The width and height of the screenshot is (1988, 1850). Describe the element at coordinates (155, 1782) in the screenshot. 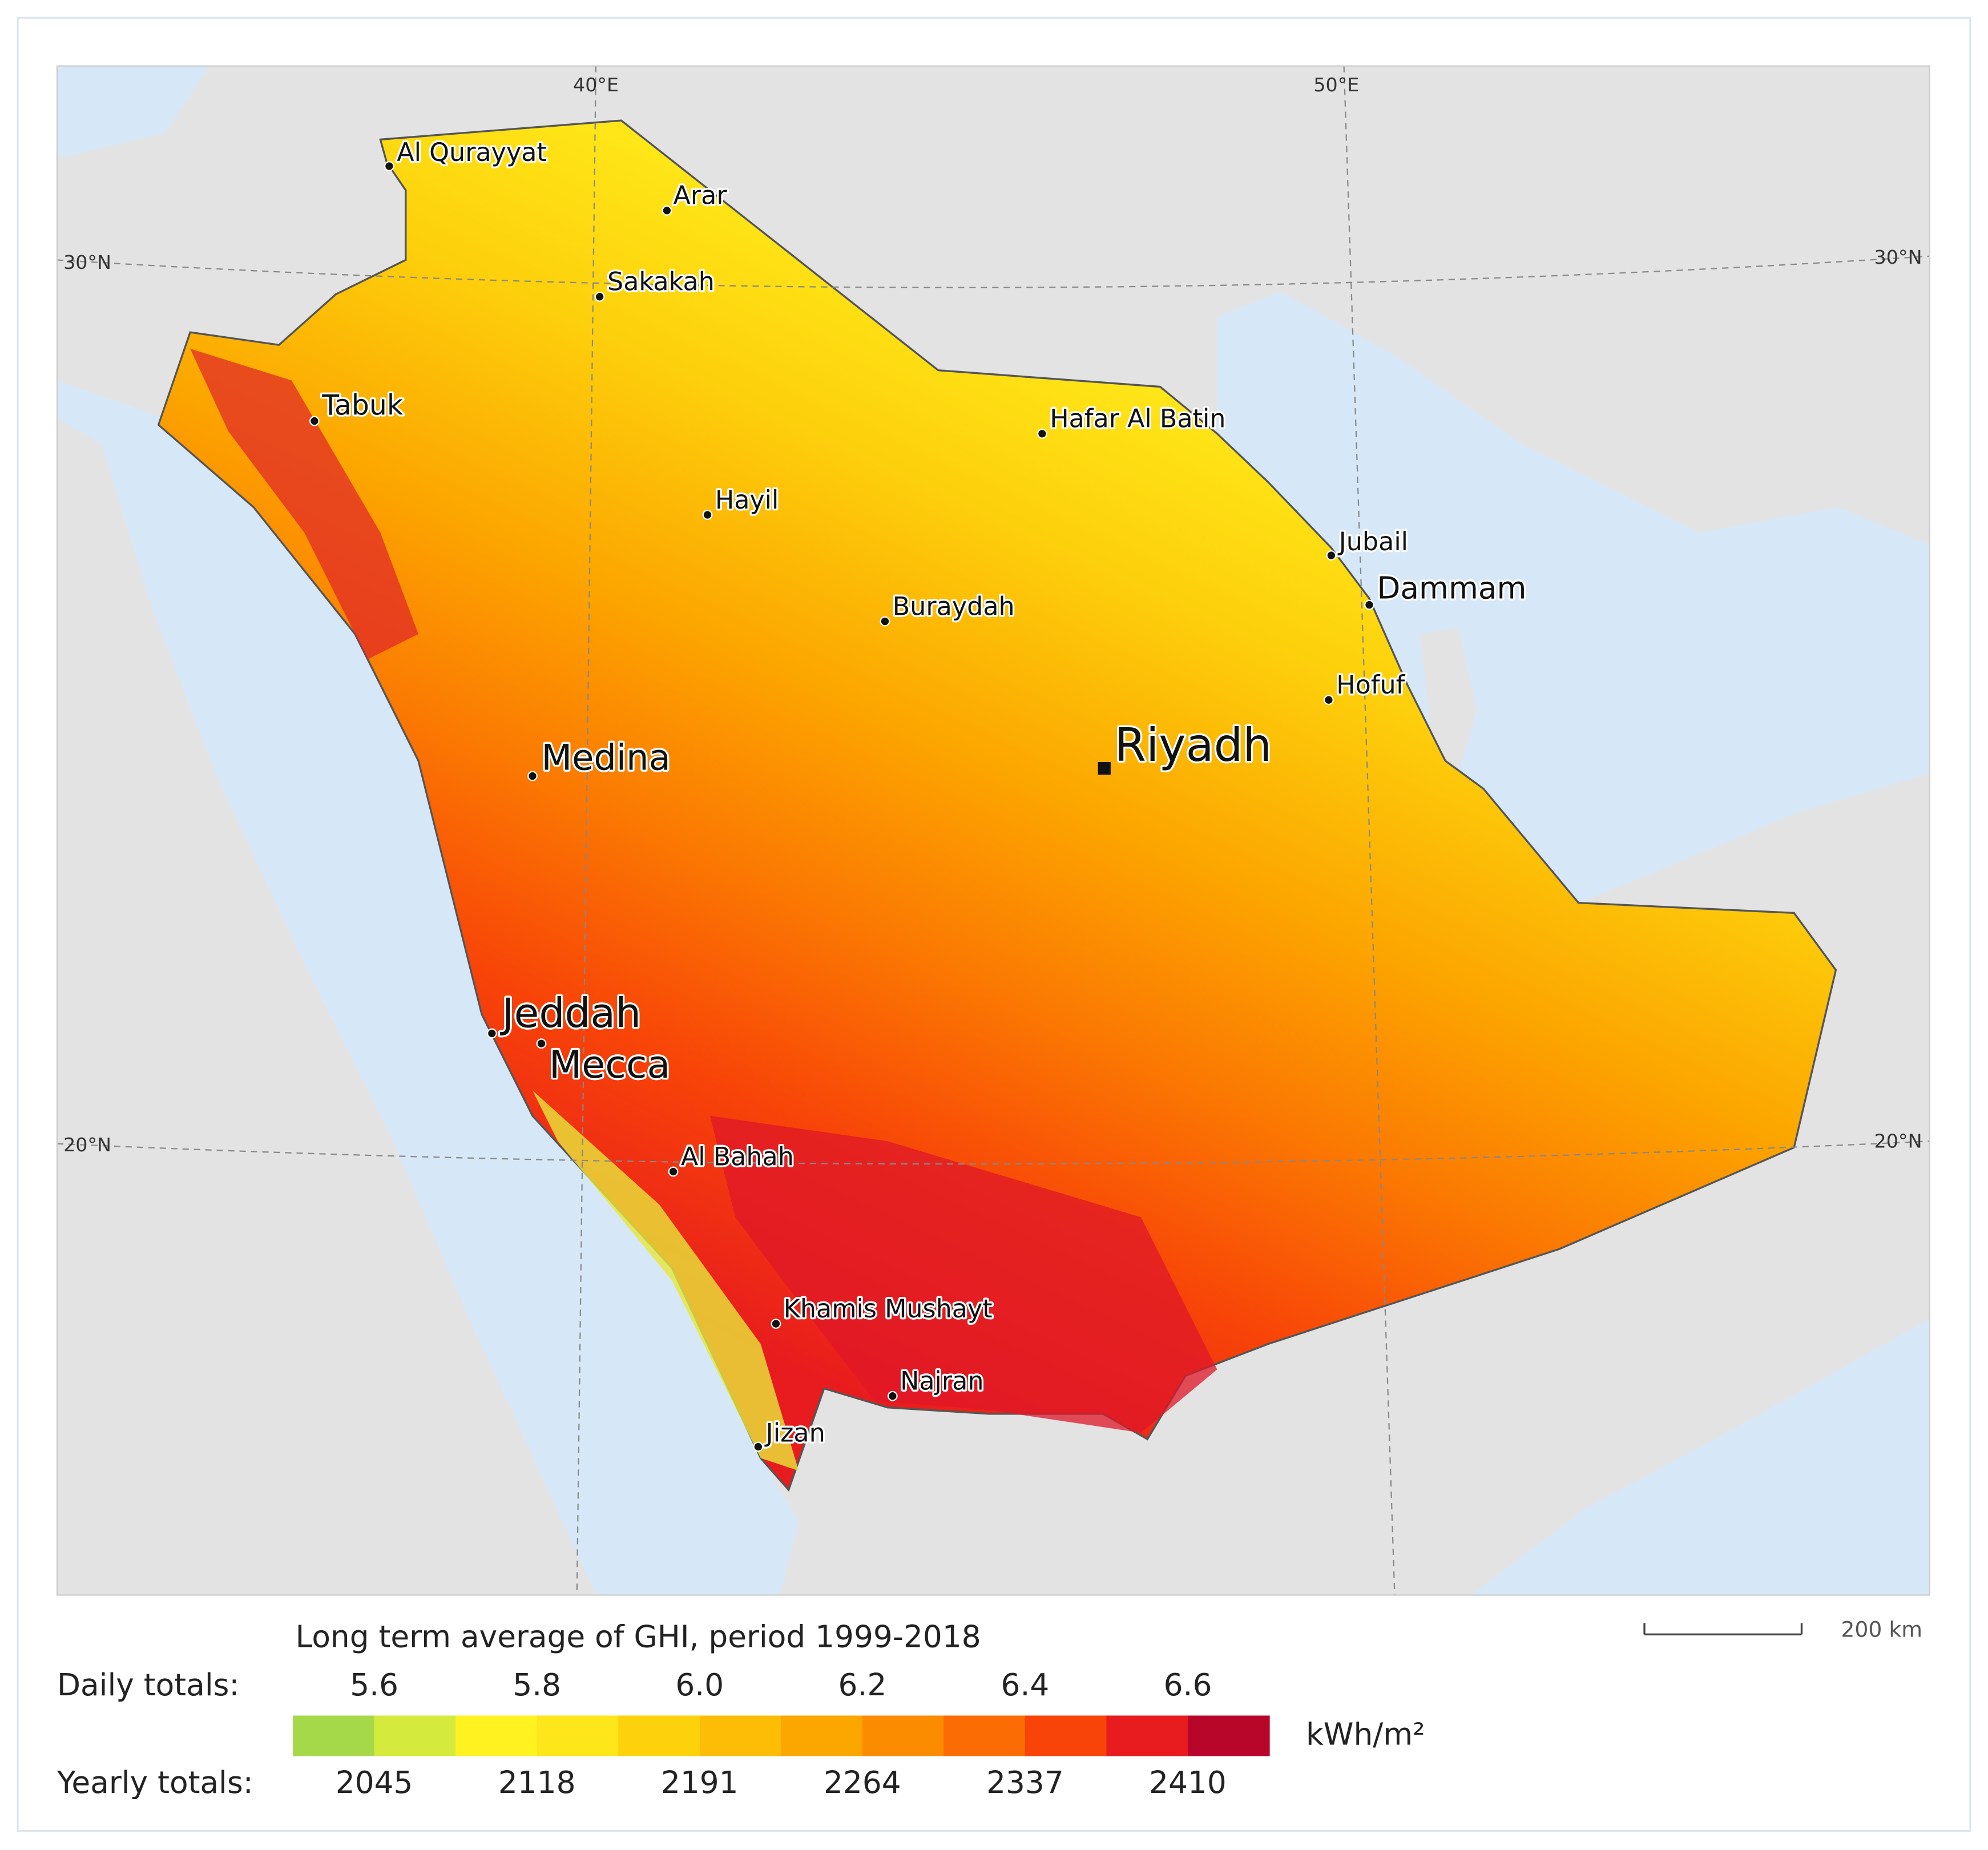

I see `yearly-label: Yearly totals:` at that location.